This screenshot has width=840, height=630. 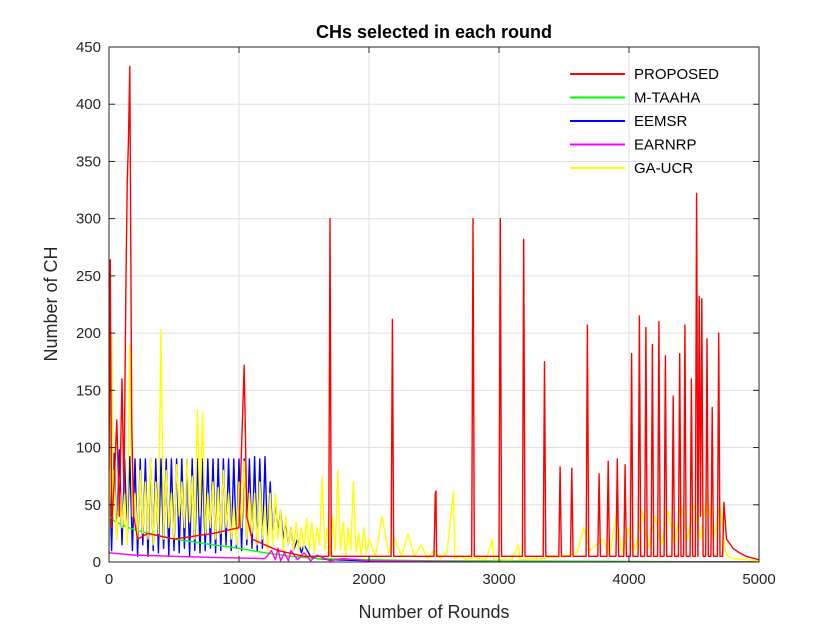 What do you see at coordinates (676, 74) in the screenshot?
I see `legend-label-proposed: PROPOSED` at bounding box center [676, 74].